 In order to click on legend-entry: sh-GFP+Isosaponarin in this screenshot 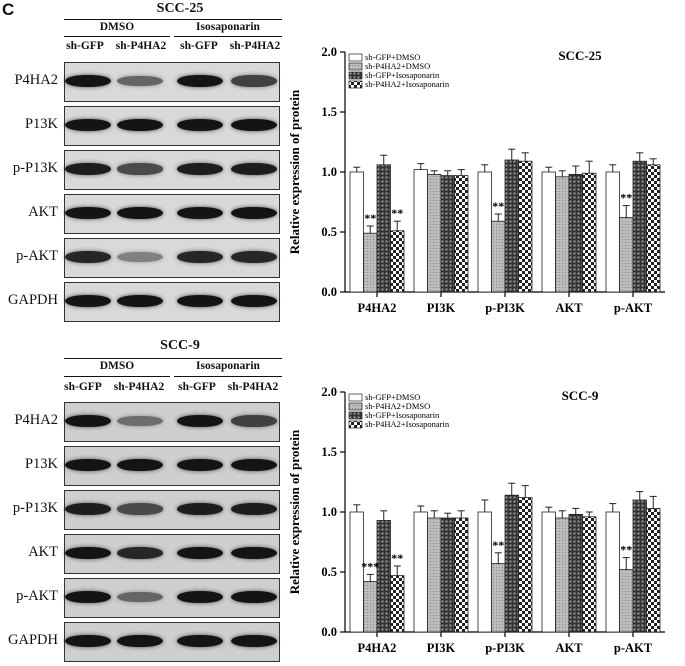, I will do `click(402, 415)`.